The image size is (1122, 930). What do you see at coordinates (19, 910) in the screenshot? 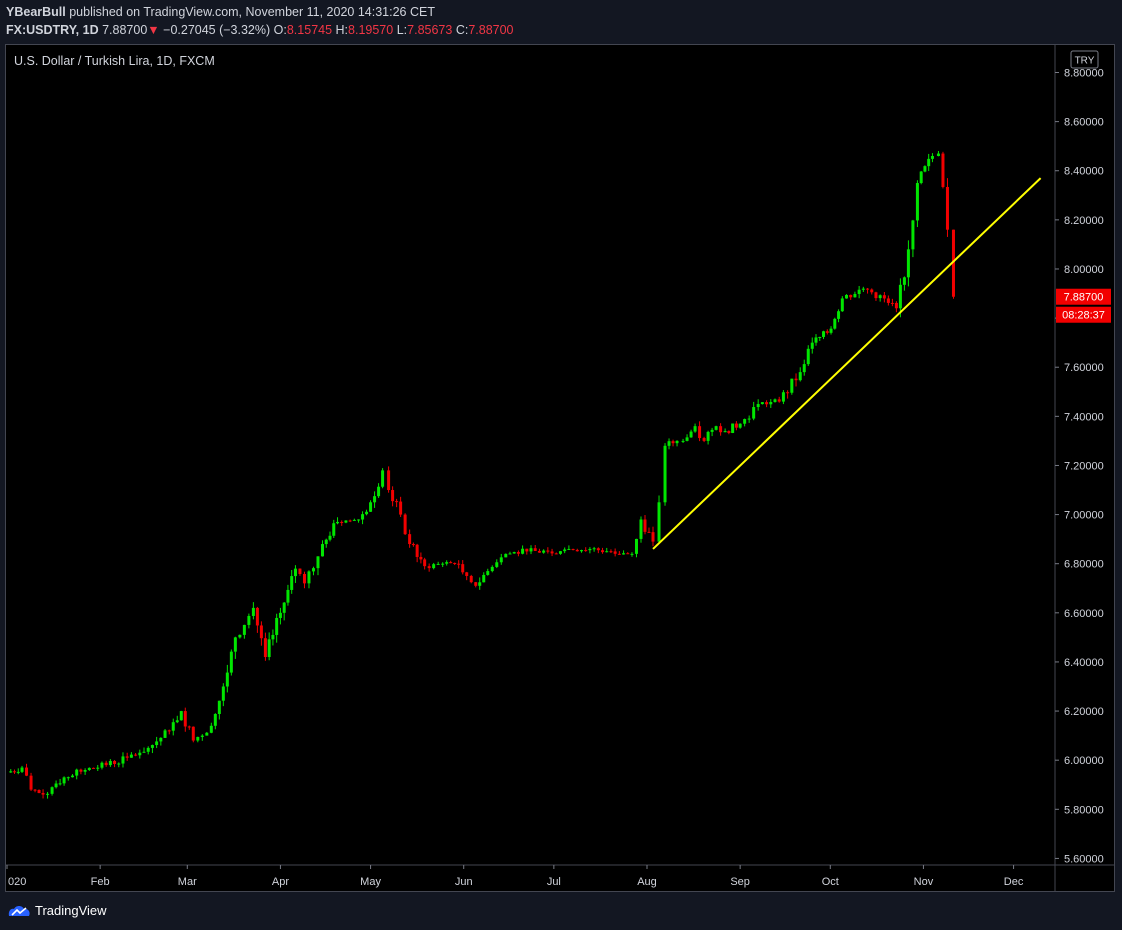
I see `tradingview-cloud-icon` at bounding box center [19, 910].